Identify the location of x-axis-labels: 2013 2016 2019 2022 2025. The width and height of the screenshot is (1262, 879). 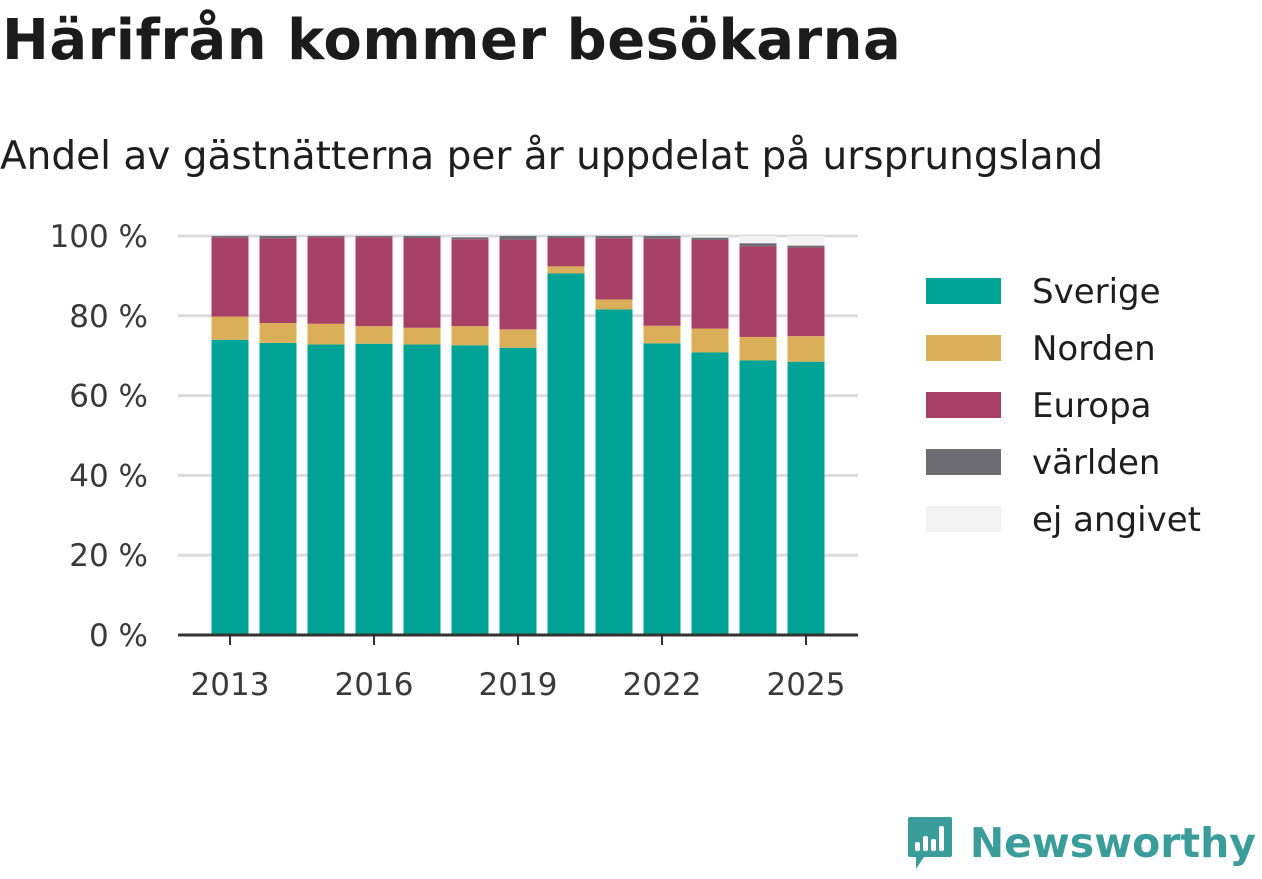
(518, 685).